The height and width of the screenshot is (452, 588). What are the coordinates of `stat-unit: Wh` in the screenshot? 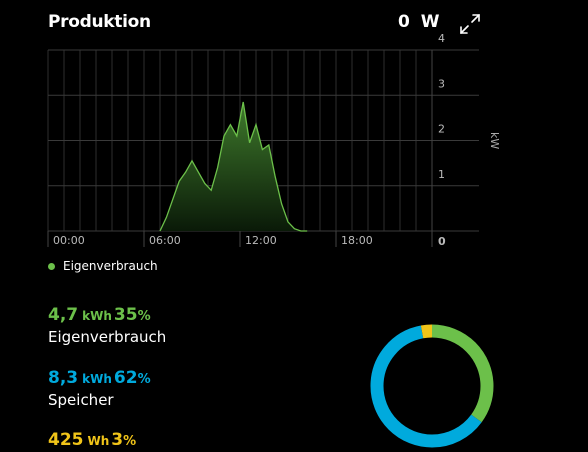 It's located at (98, 441).